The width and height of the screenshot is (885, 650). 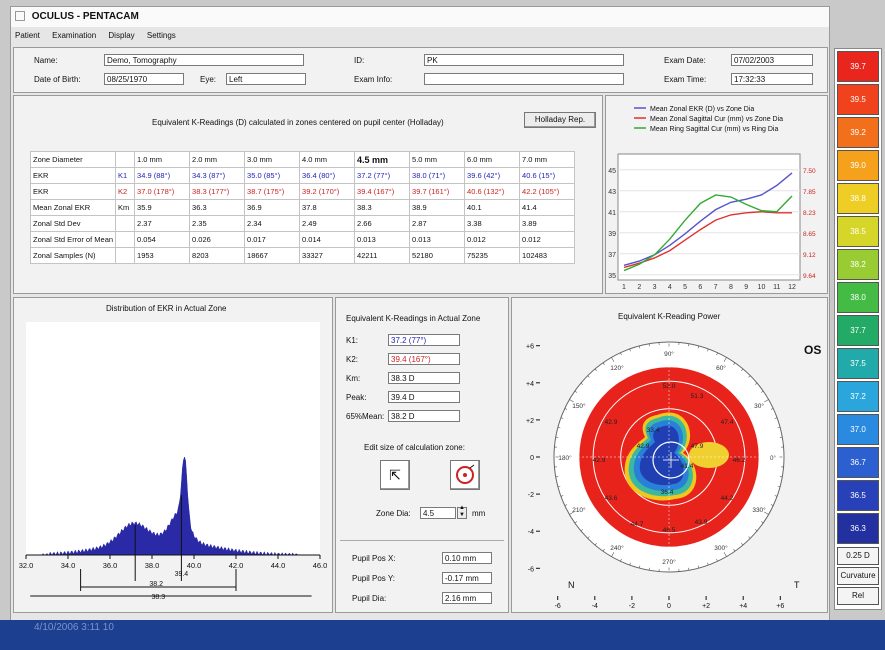 What do you see at coordinates (73, 175) in the screenshot?
I see `table-cell: EKR` at bounding box center [73, 175].